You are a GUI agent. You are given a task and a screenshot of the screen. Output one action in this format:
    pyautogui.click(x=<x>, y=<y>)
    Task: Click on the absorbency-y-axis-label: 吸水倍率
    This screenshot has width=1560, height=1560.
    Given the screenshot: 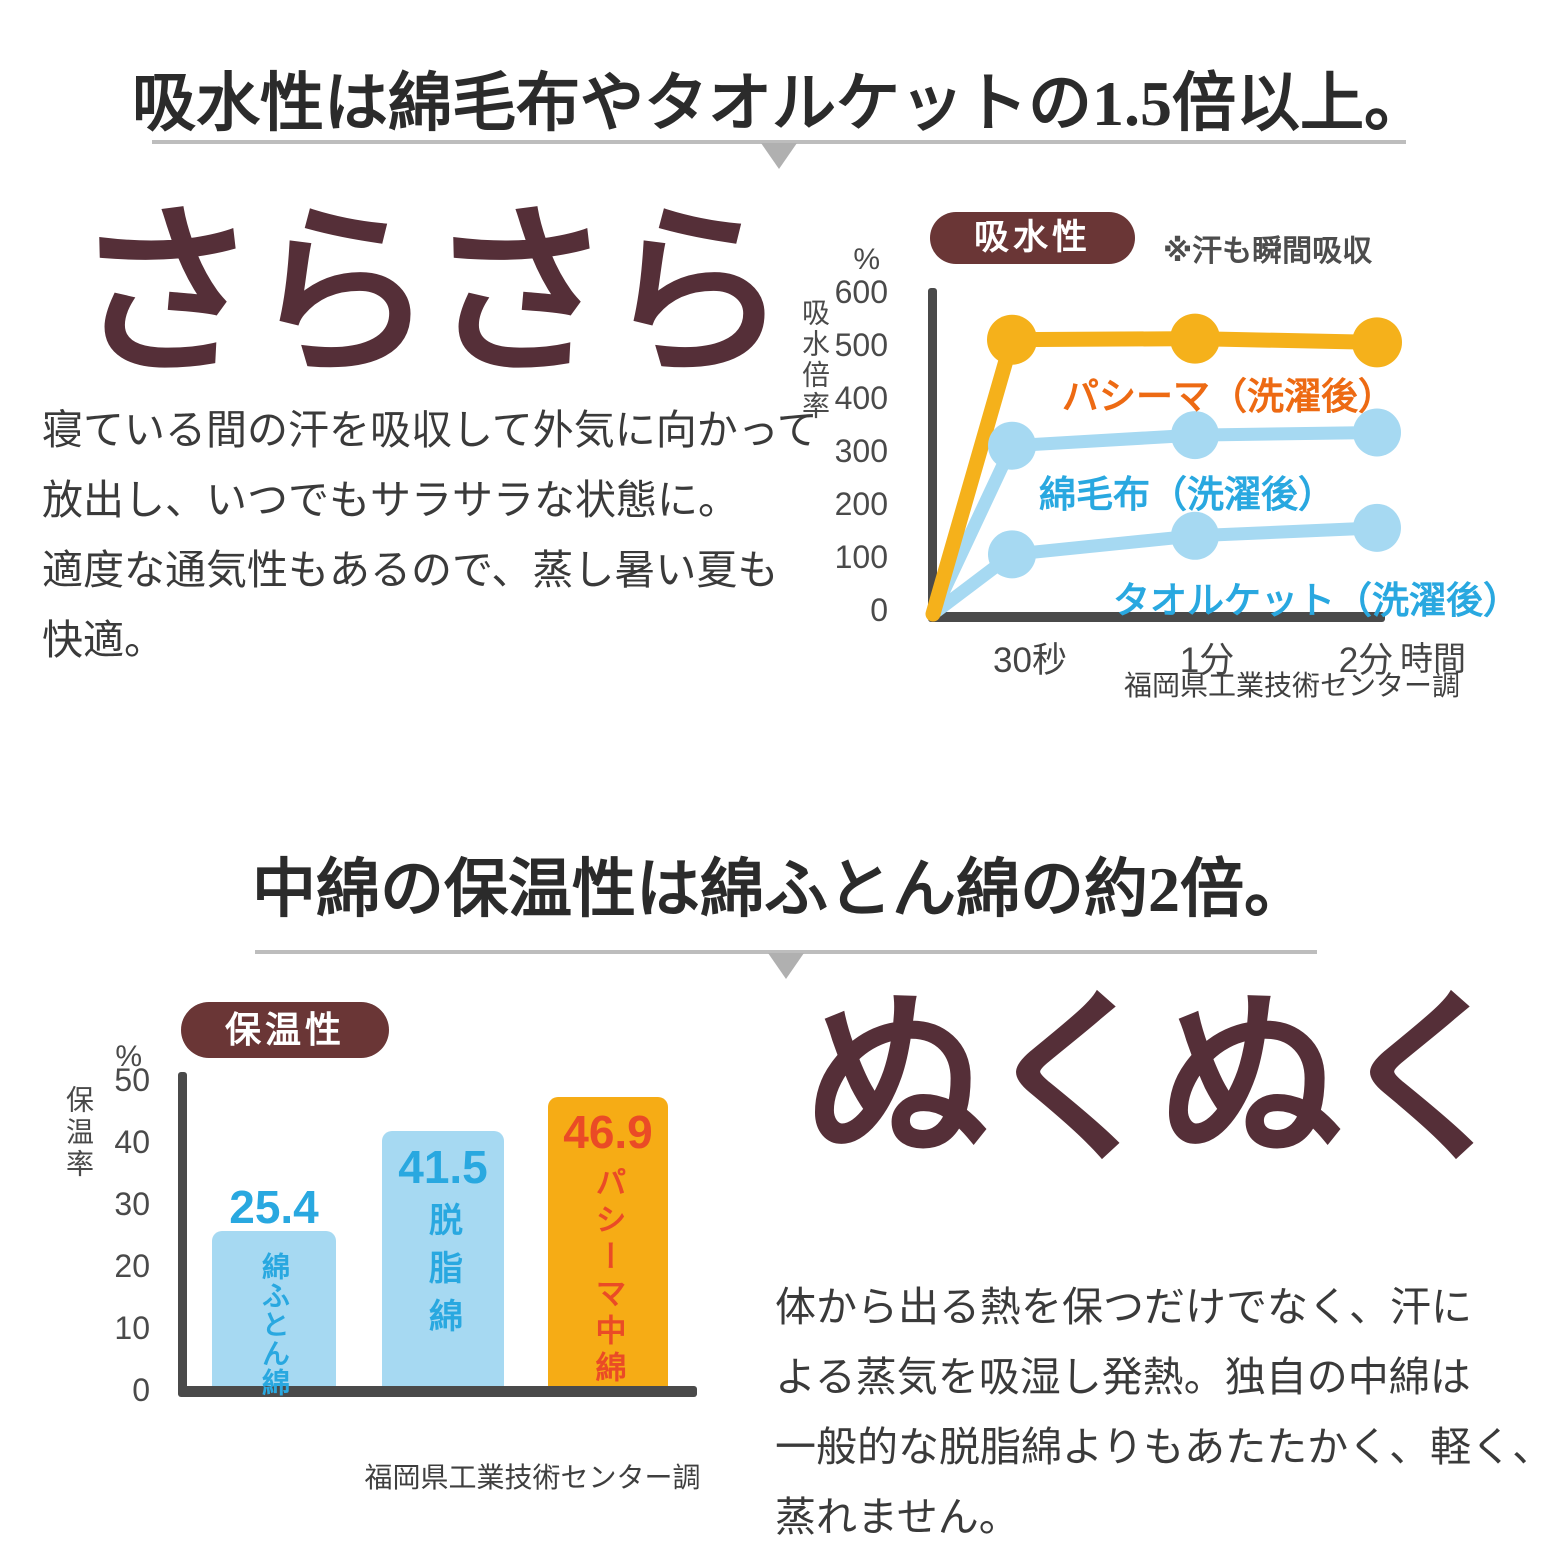 What is the action you would take?
    pyautogui.click(x=814, y=360)
    